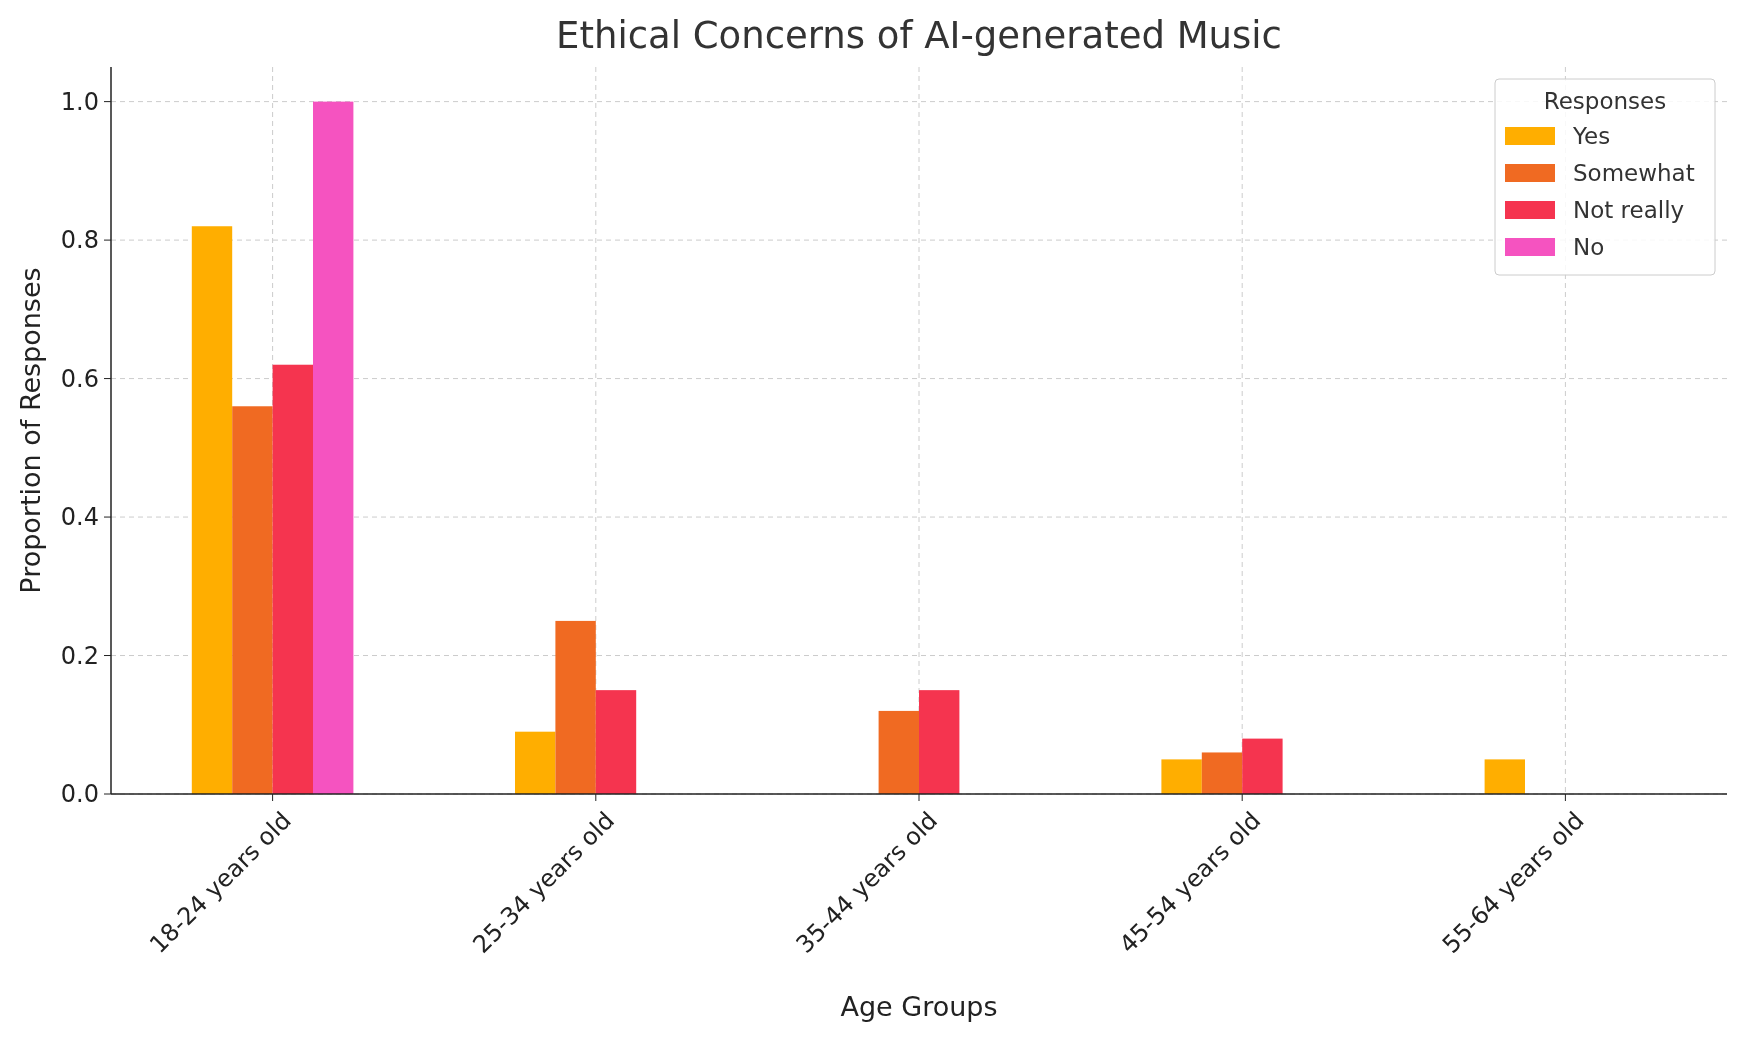 The width and height of the screenshot is (1744, 1041). I want to click on y-tick-label: 0.4, so click(79, 517).